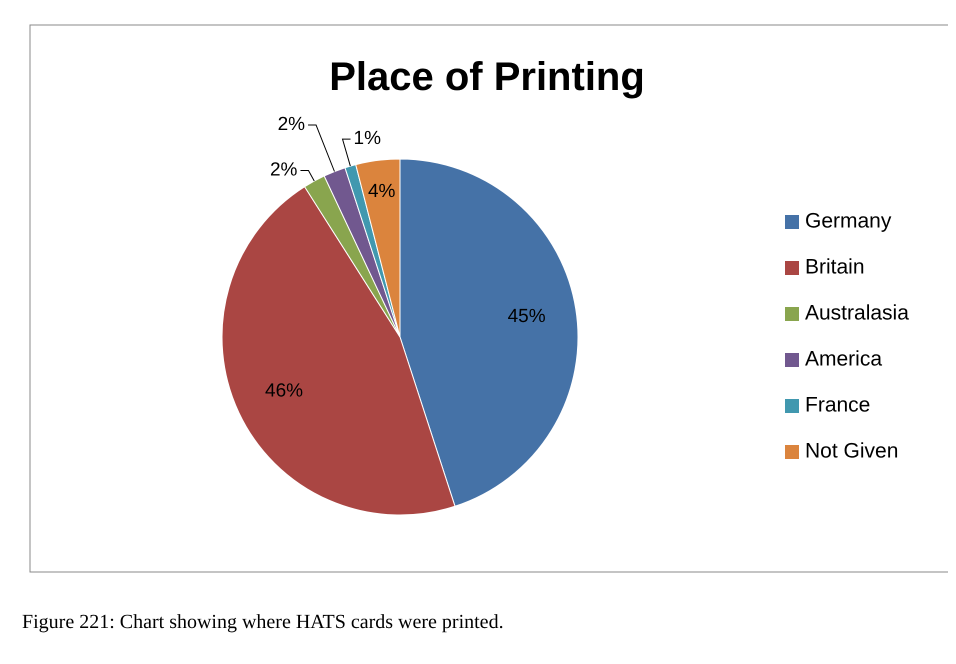  What do you see at coordinates (487, 77) in the screenshot?
I see `chart-title: Place of Printing` at bounding box center [487, 77].